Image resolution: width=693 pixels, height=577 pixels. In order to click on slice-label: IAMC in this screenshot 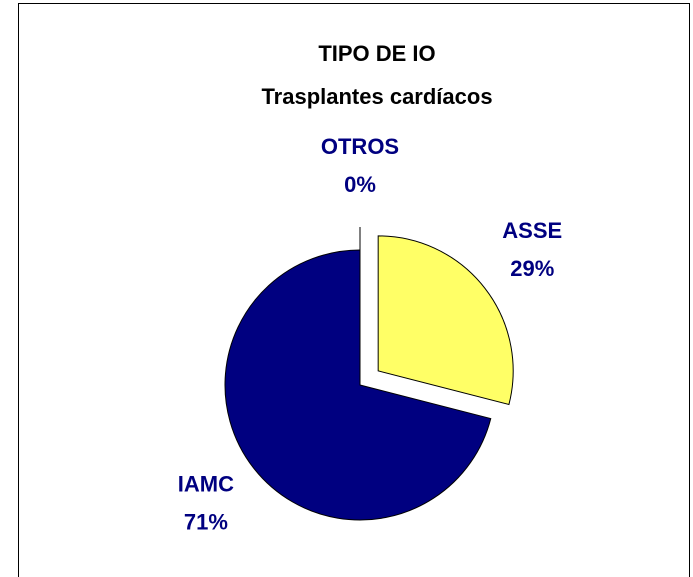, I will do `click(206, 483)`.